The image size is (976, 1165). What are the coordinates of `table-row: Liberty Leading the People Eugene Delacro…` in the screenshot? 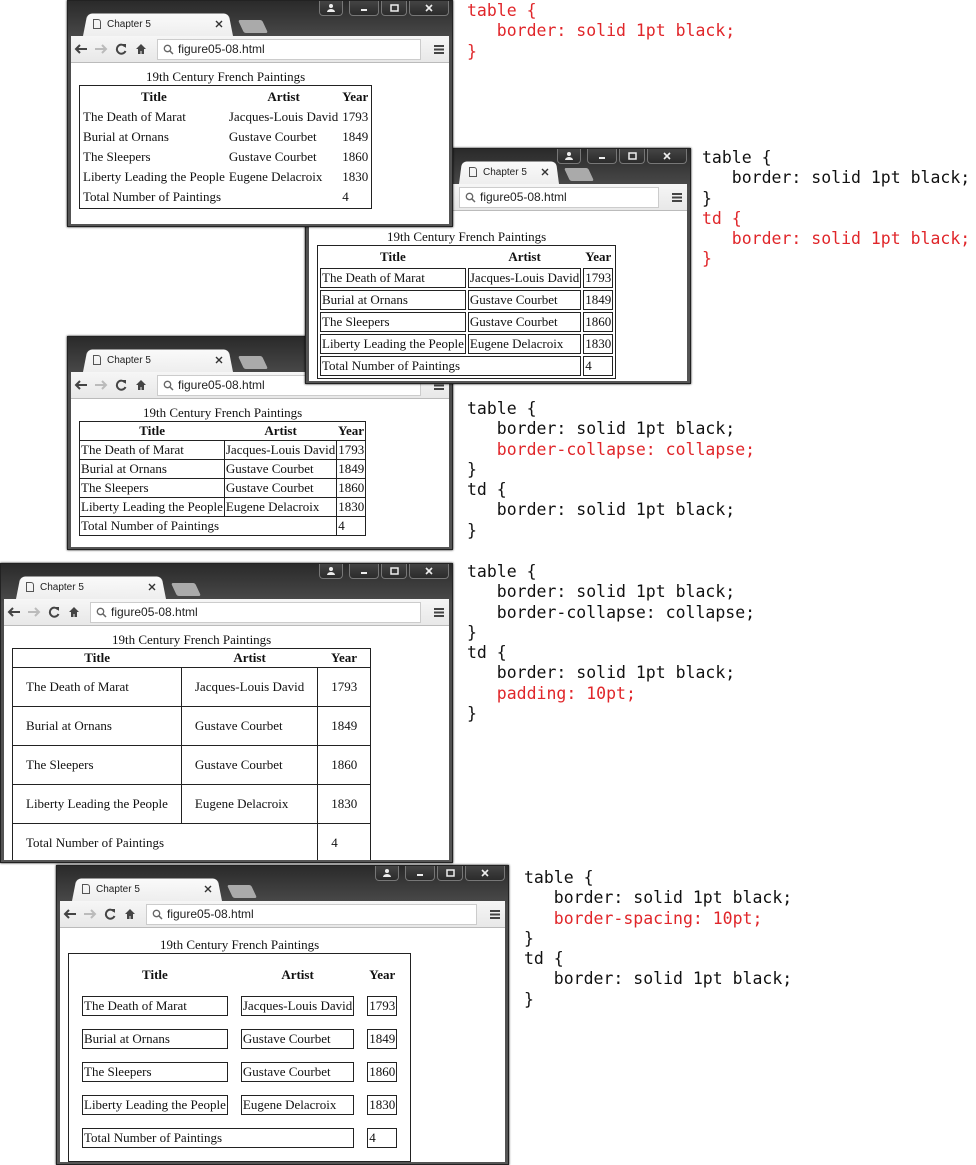 It's located at (192, 804).